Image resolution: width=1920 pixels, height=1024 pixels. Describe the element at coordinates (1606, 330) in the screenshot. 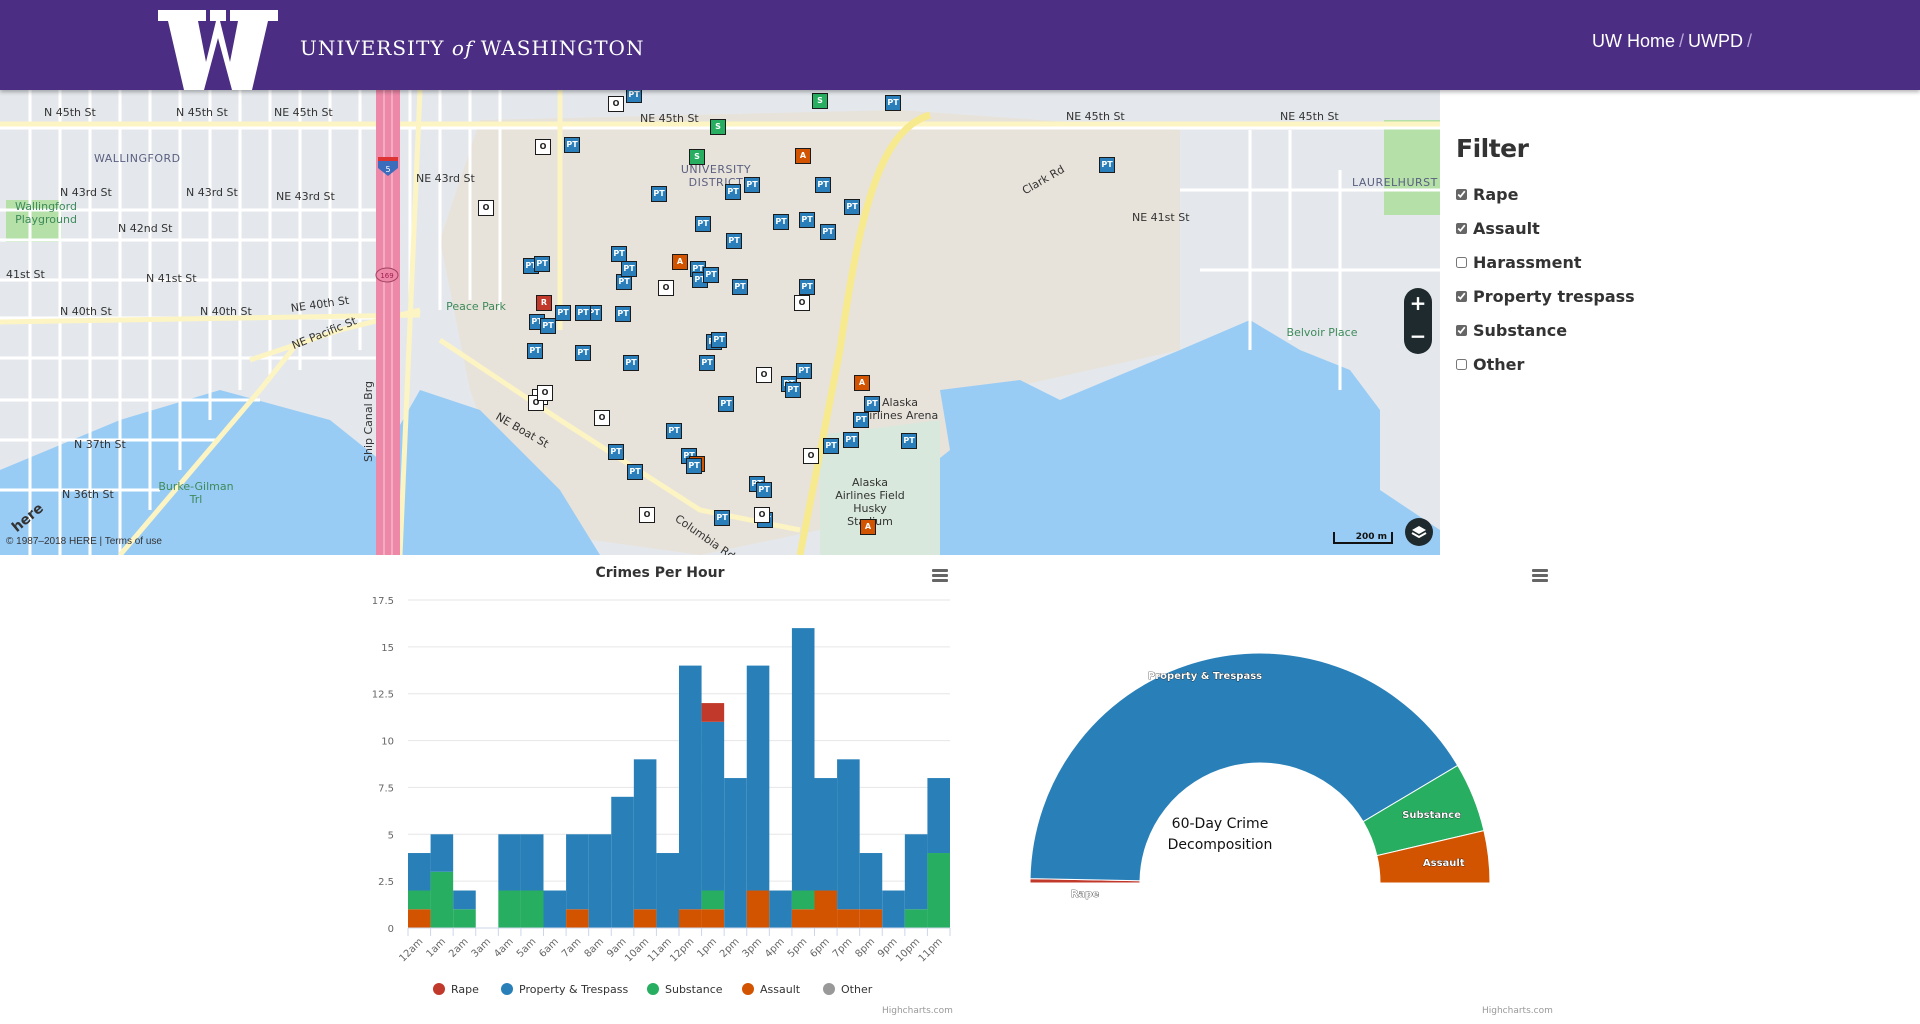

I see `filter-substance: Substance` at that location.